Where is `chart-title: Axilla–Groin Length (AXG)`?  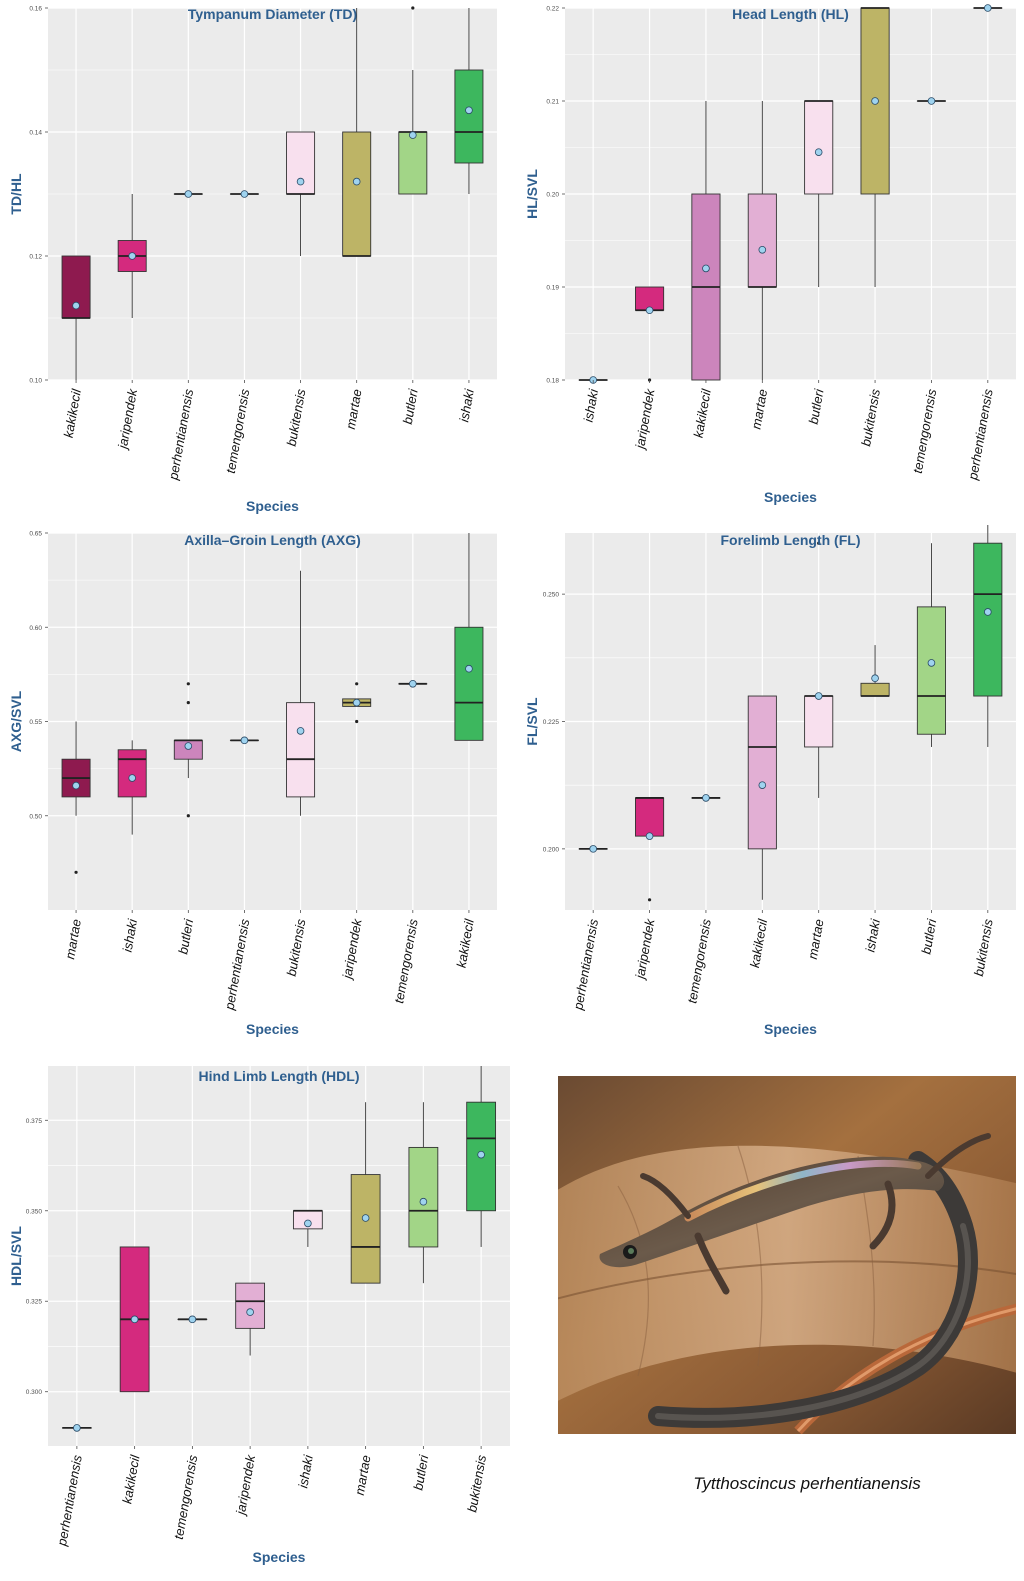
chart-title: Axilla–Groin Length (AXG) is located at coordinates (272, 540).